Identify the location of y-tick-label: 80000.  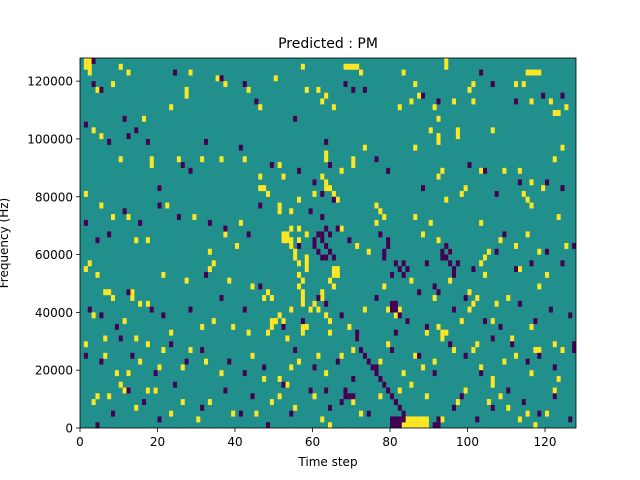
(54, 197).